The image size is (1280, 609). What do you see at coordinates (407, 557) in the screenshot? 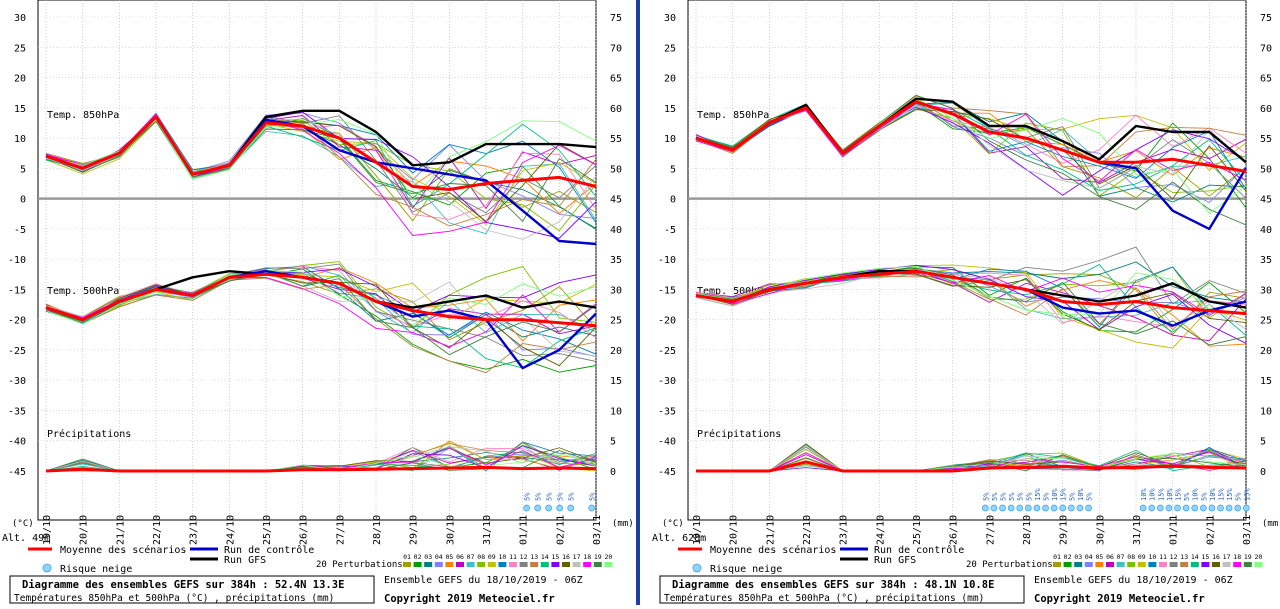
I see `perturbation-id: 01` at bounding box center [407, 557].